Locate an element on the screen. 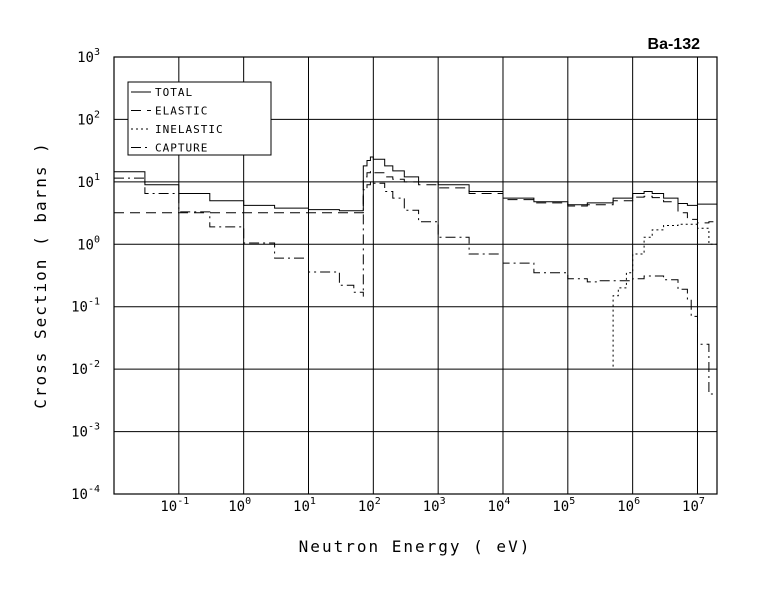 The image size is (780, 590). legend-box is located at coordinates (199, 118).